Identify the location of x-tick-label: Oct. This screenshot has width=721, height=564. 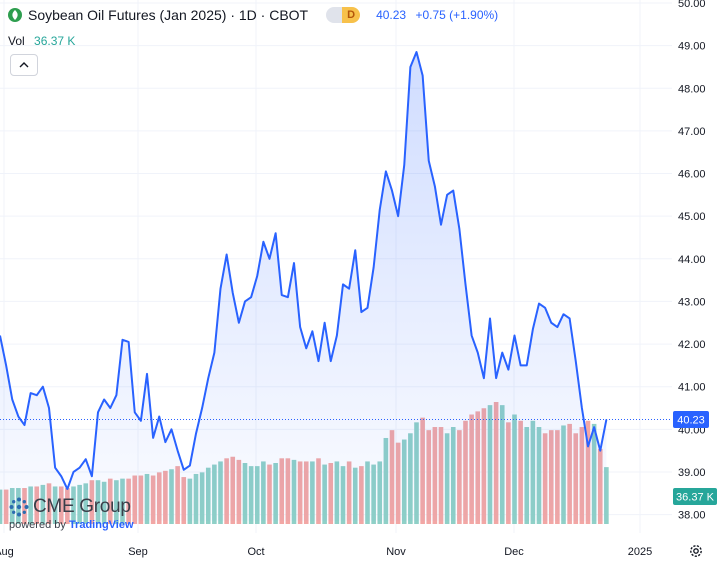
(255, 552).